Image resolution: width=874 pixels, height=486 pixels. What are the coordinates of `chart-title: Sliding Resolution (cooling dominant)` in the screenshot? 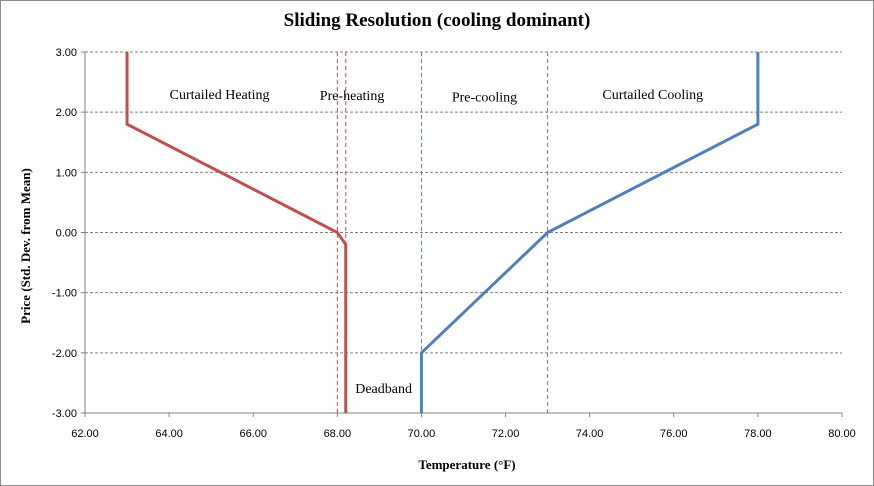 It's located at (437, 20).